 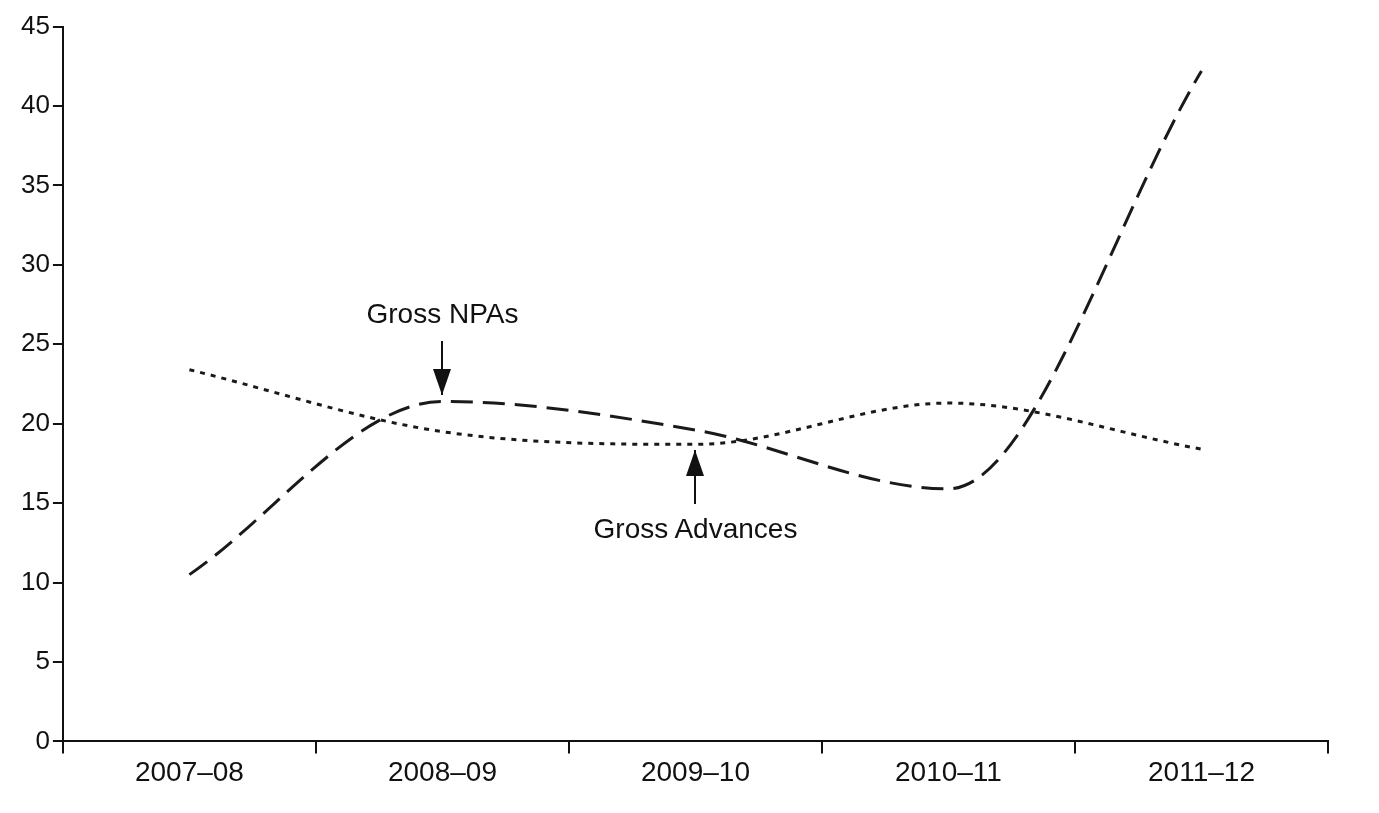 What do you see at coordinates (42, 660) in the screenshot?
I see `y-tick-label: 5` at bounding box center [42, 660].